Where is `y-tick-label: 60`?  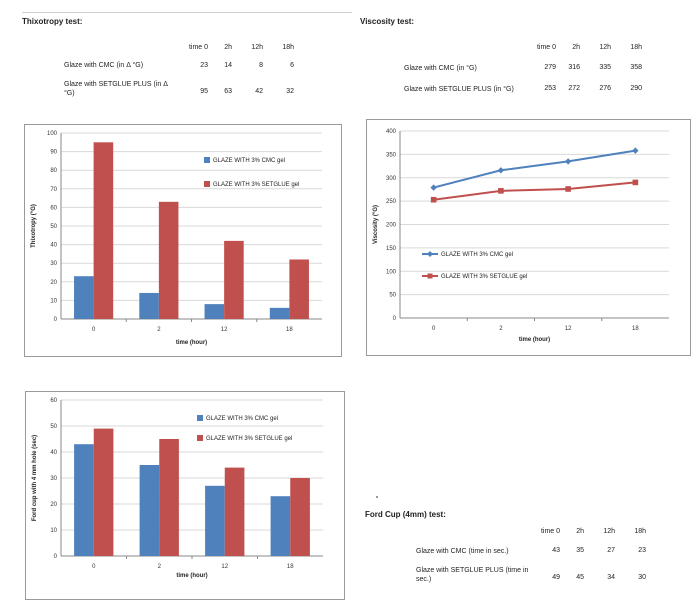 y-tick-label: 60 is located at coordinates (53, 208).